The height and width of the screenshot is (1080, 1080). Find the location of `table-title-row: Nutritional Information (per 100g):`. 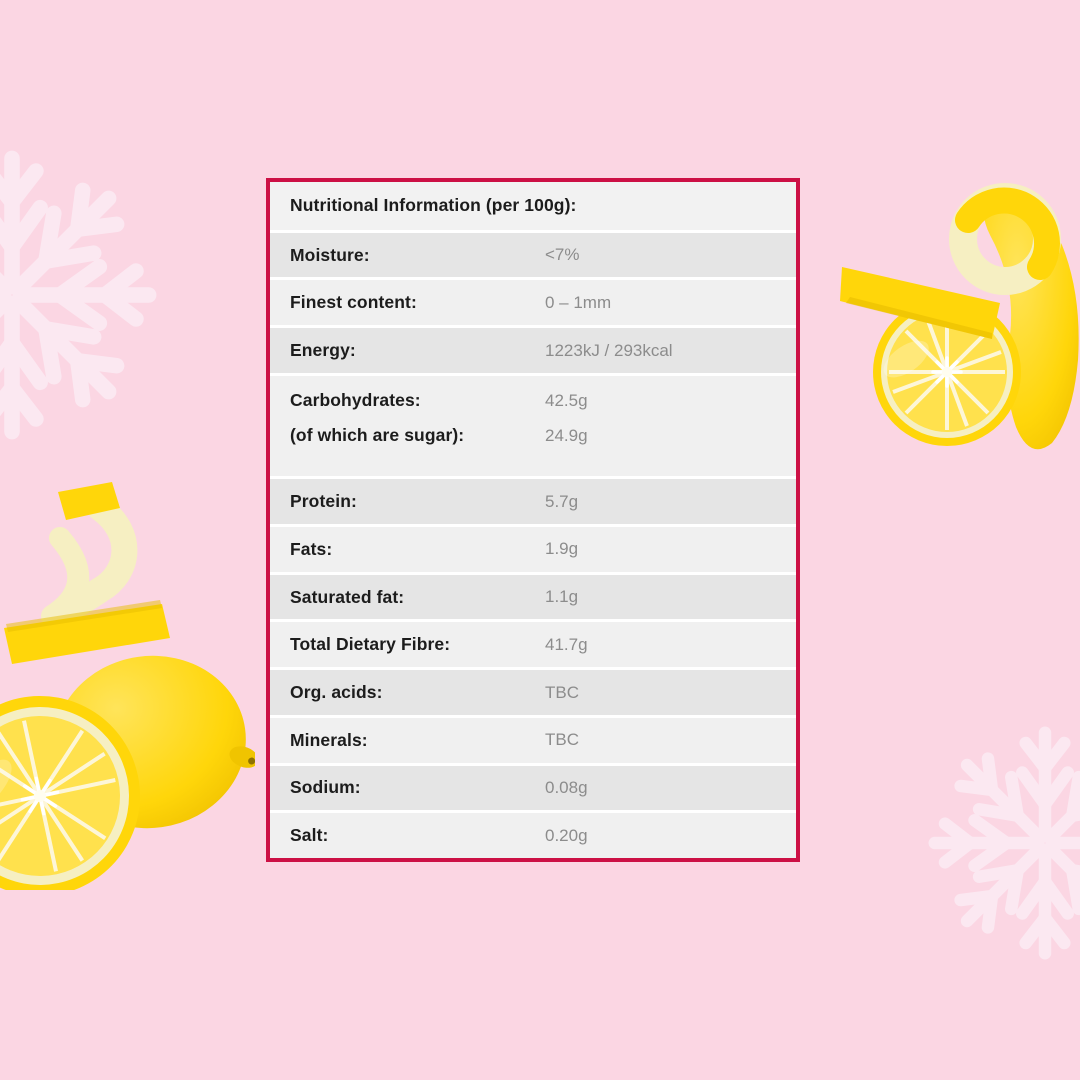

table-title-row: Nutritional Information (per 100g): is located at coordinates (533, 206).